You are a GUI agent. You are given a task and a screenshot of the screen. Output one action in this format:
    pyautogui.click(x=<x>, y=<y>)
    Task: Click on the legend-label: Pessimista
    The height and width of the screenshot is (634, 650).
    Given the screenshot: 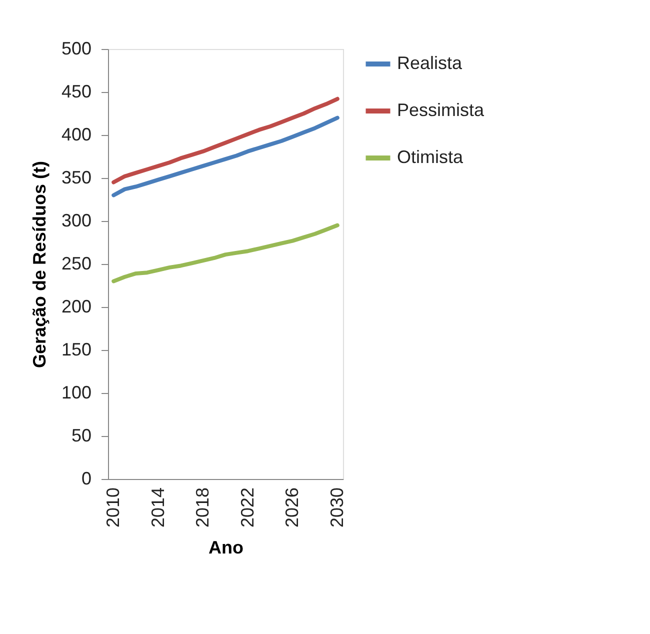 What is the action you would take?
    pyautogui.click(x=441, y=110)
    